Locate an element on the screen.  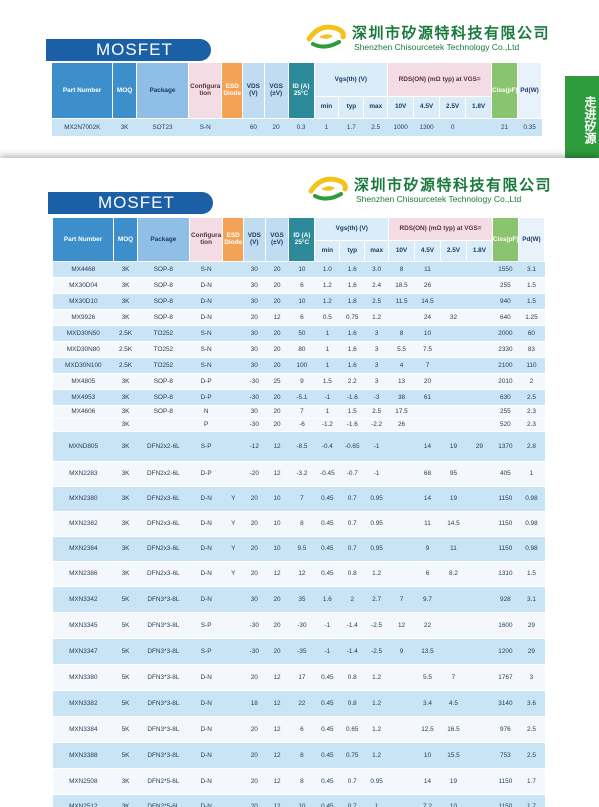
cell-rds-10v: 7 is located at coordinates (401, 599).